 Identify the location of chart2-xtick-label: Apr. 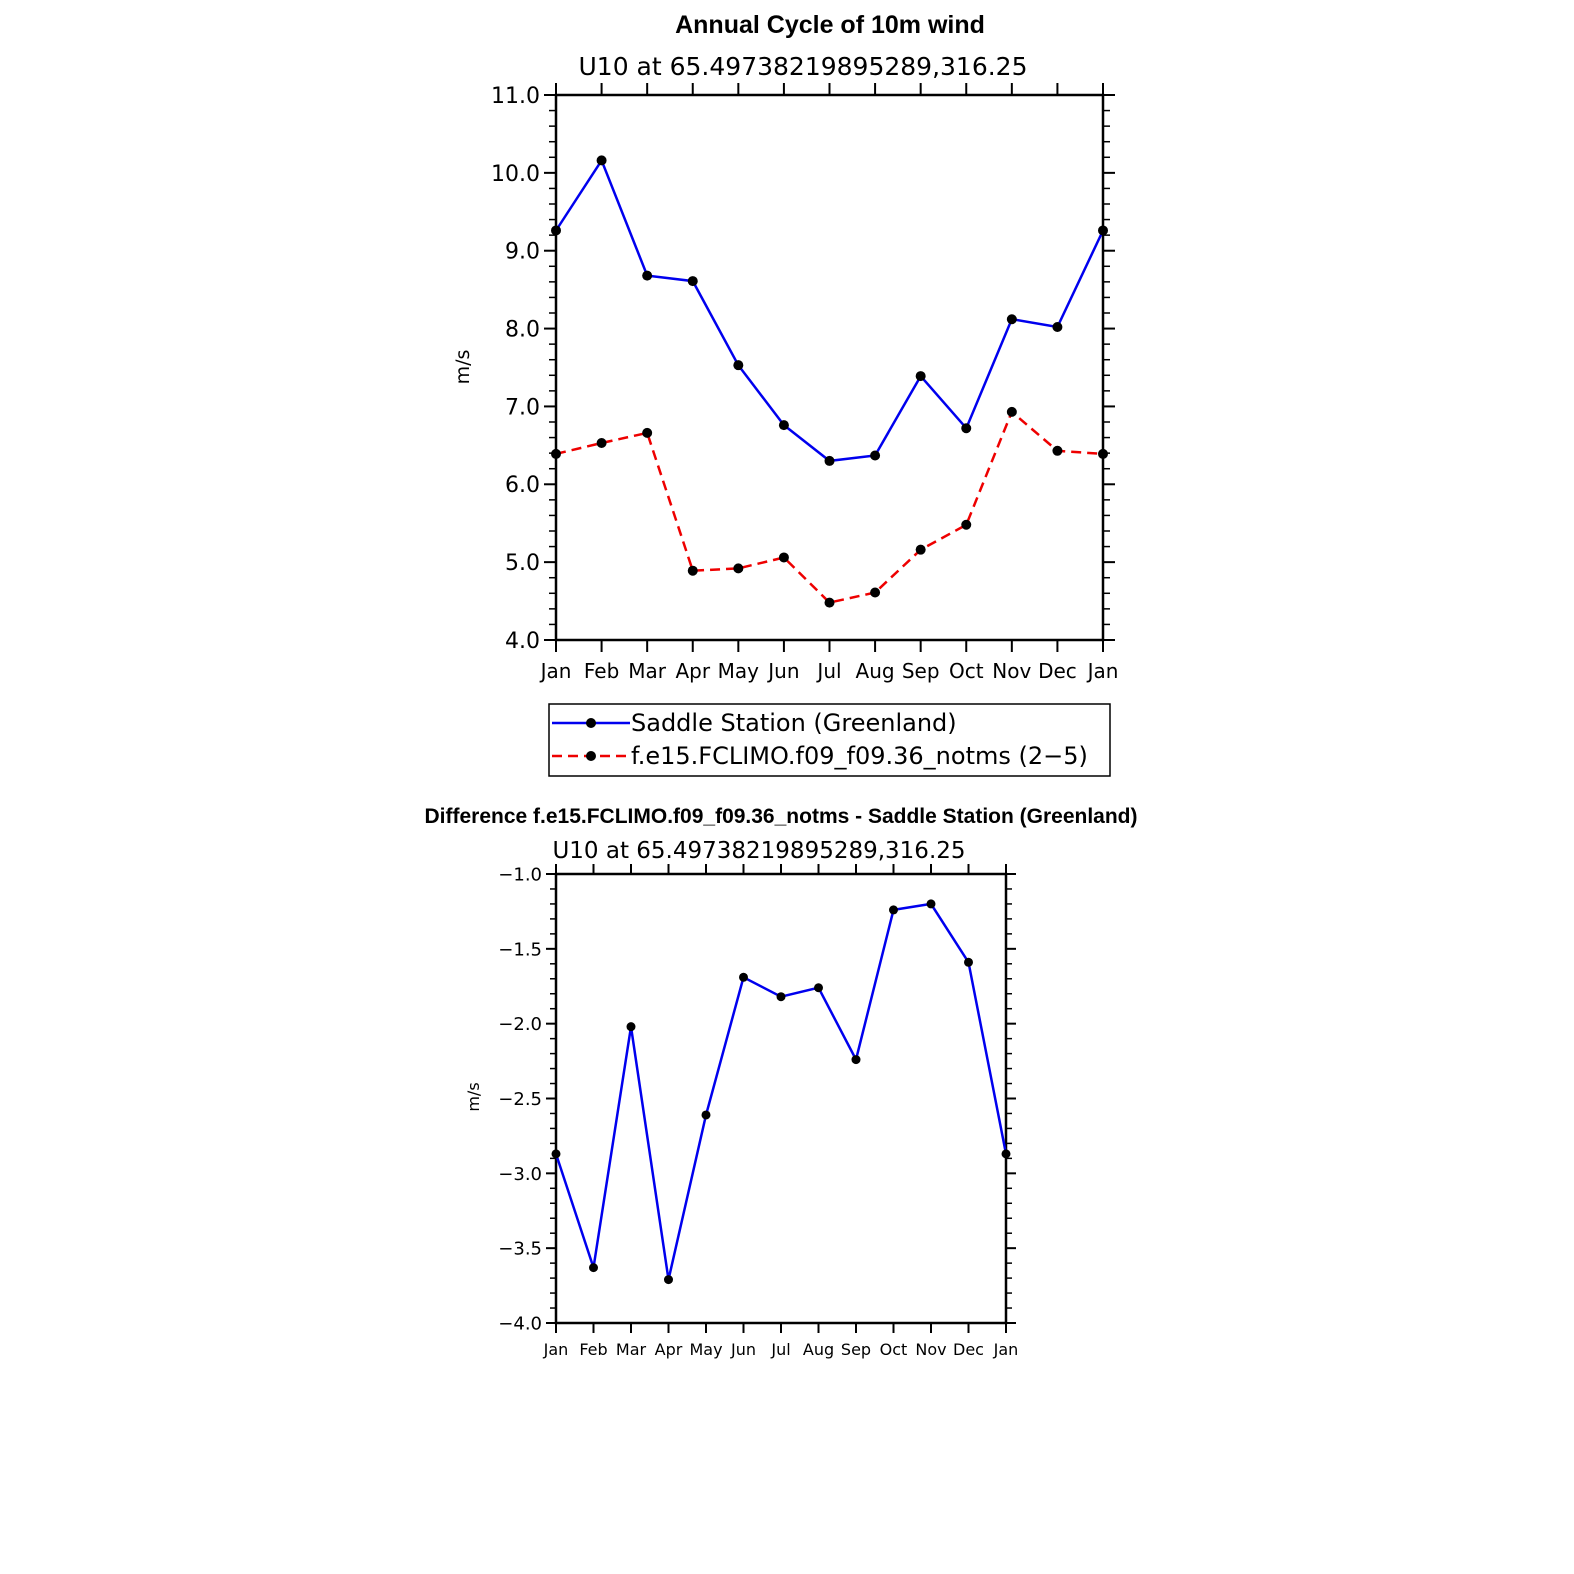
(669, 1349).